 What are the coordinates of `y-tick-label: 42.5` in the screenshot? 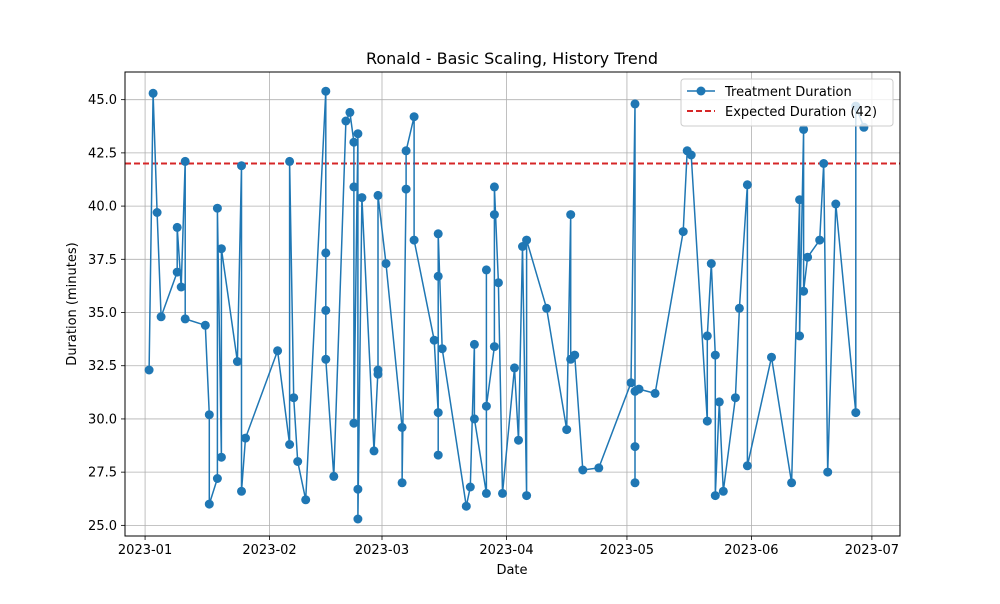 It's located at (102, 153).